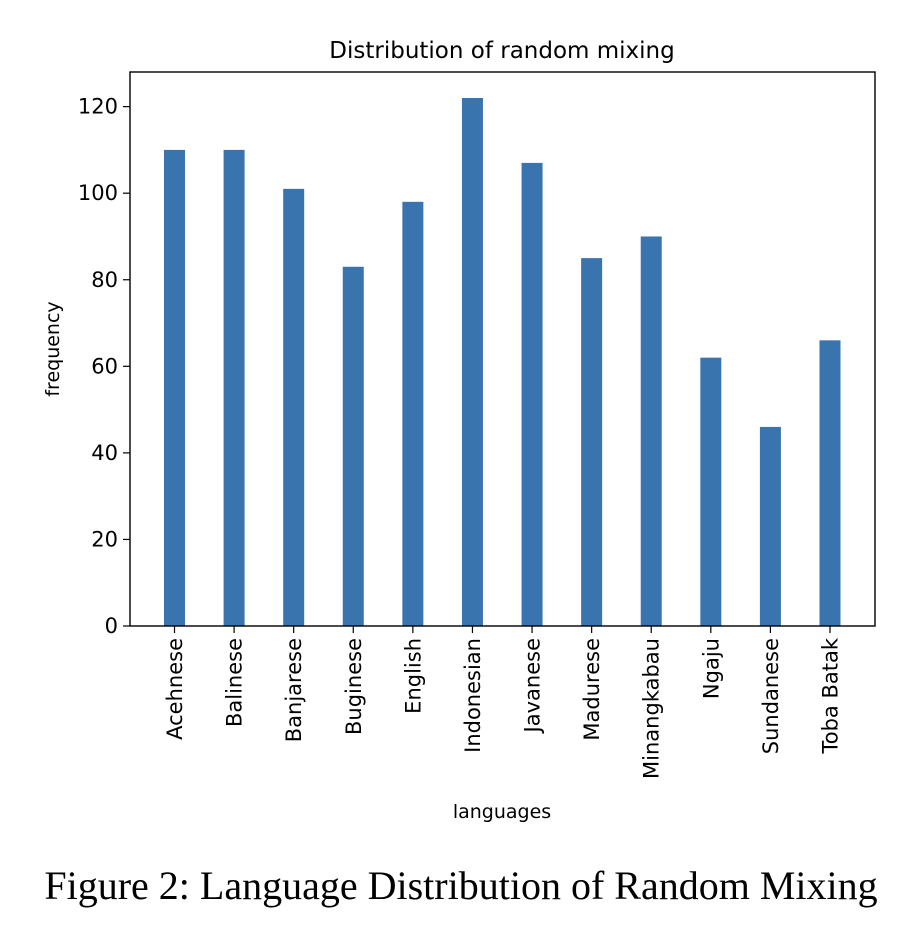  I want to click on x-axis-label: languages, so click(502, 812).